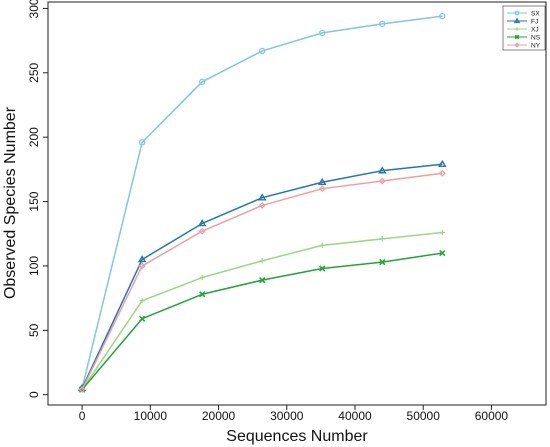 This screenshot has height=447, width=550. I want to click on y-tick-label: 50, so click(34, 330).